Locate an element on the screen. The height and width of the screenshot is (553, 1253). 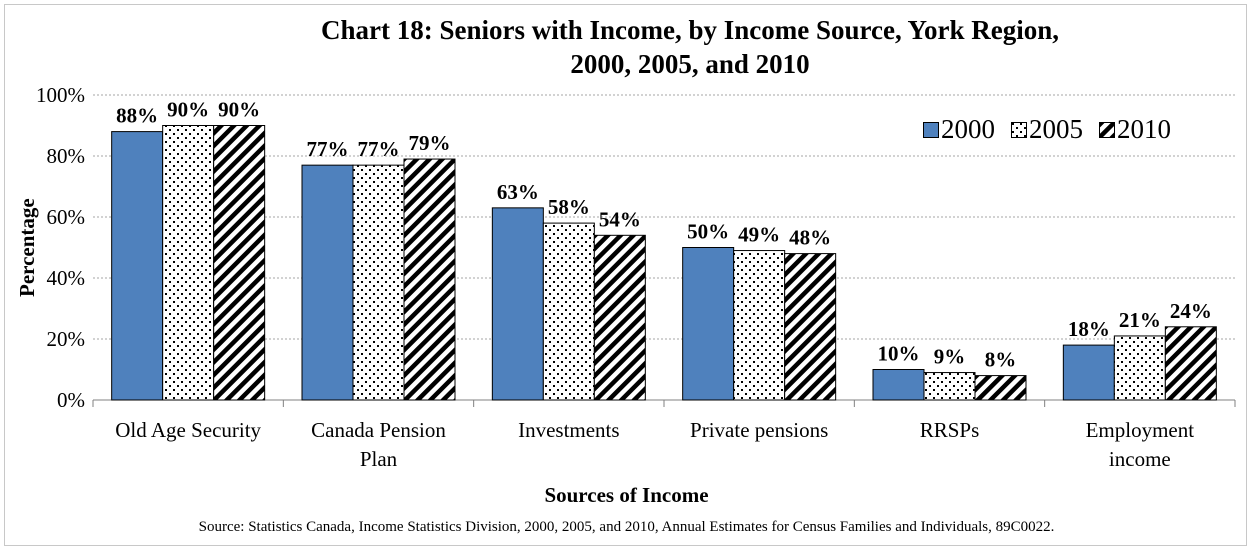
y-tick-label: 60% is located at coordinates (66, 217).